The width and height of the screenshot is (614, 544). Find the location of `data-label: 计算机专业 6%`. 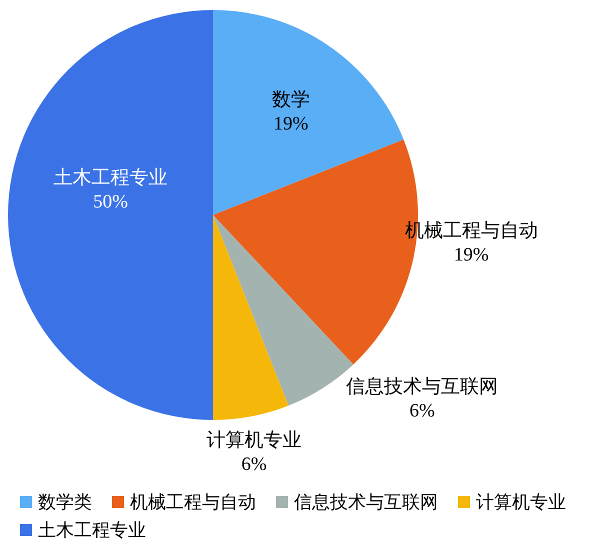

data-label: 计算机专业 6% is located at coordinates (254, 452).